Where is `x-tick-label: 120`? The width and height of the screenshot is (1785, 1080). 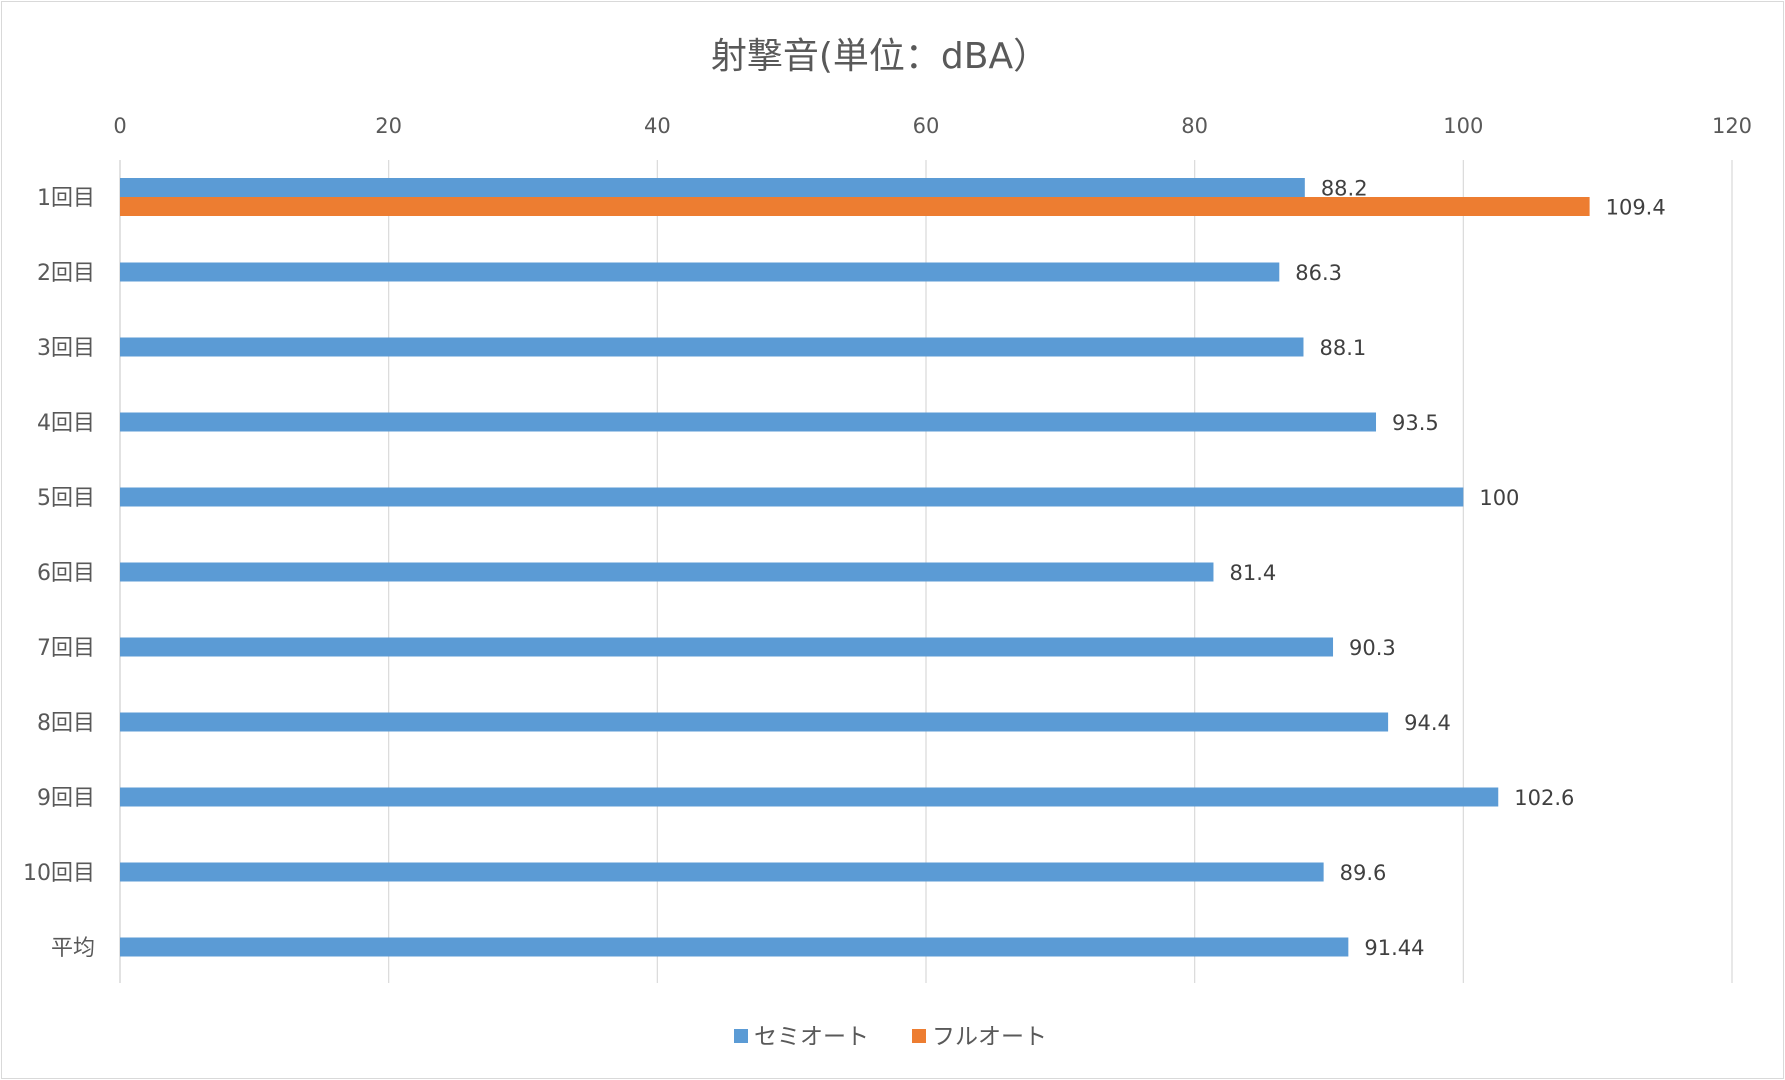
x-tick-label: 120 is located at coordinates (1732, 126).